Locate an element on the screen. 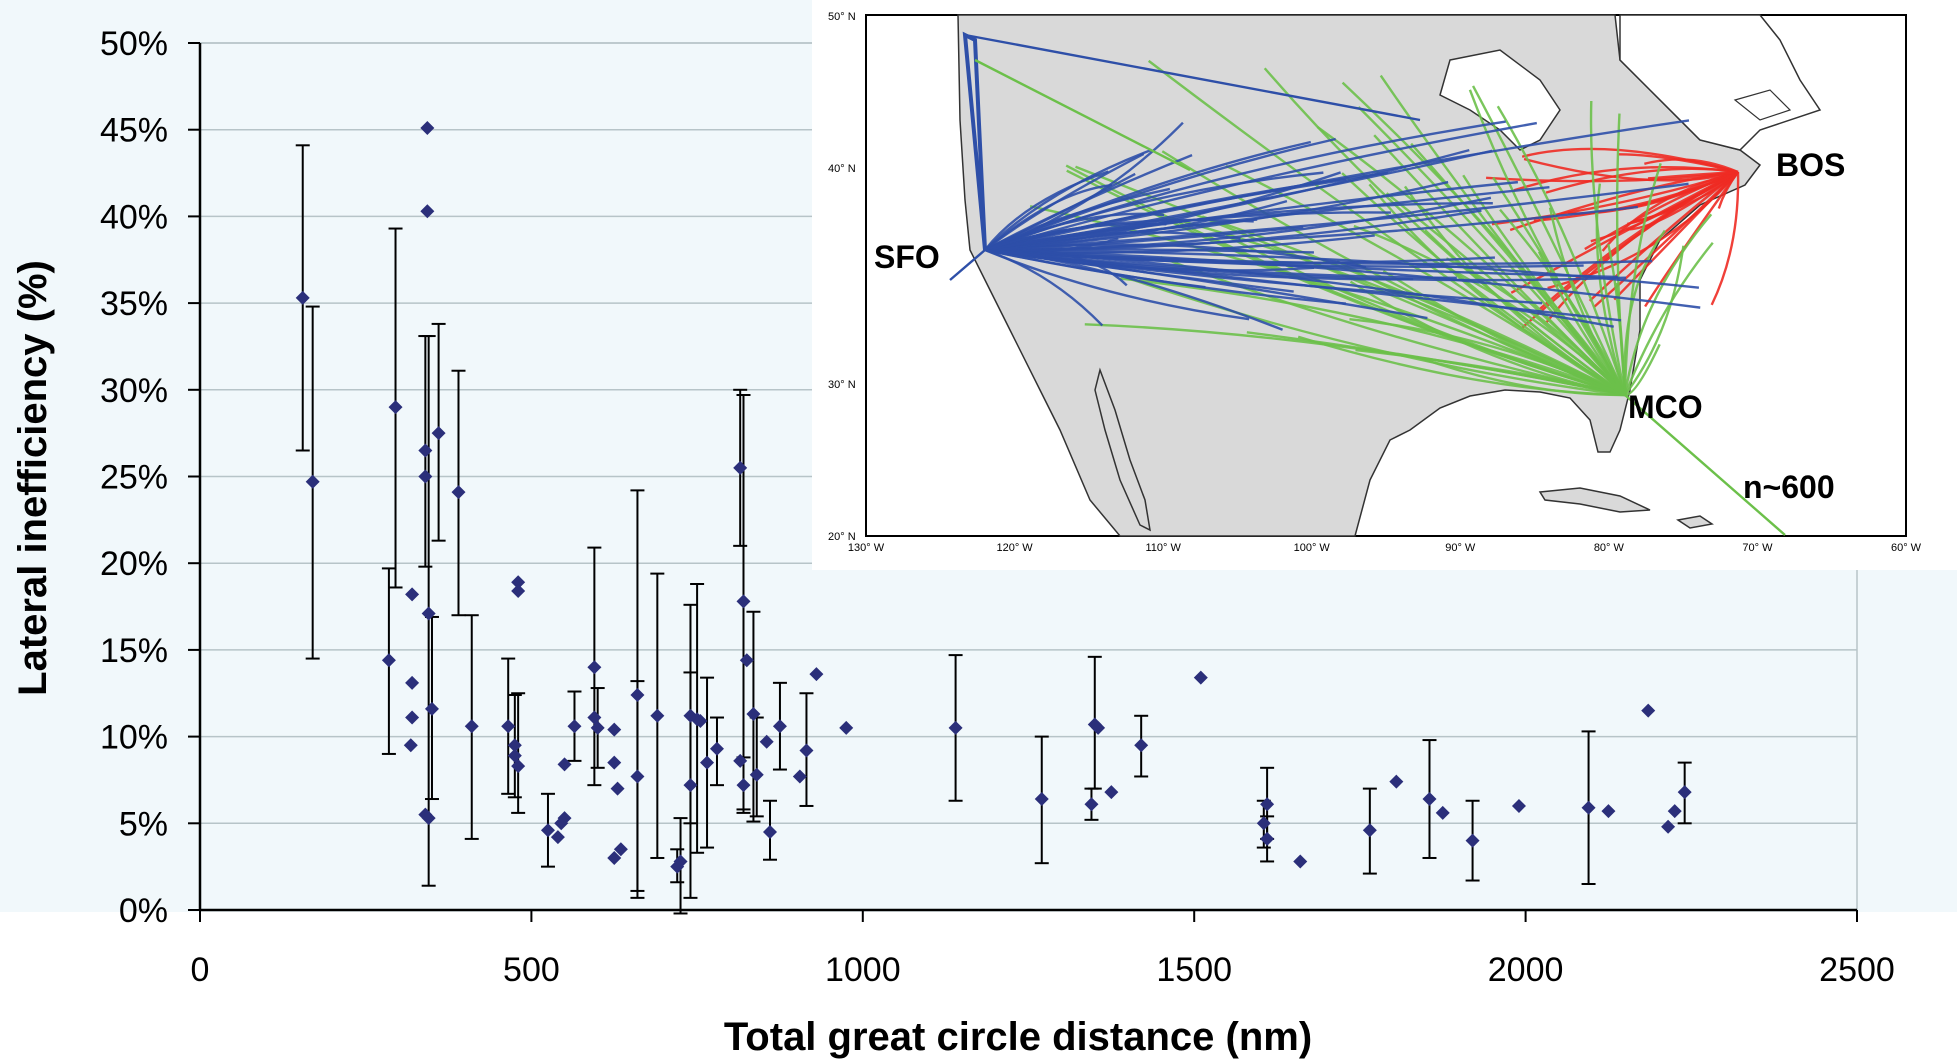 The image size is (1957, 1064). y-tick-label: 20% is located at coordinates (134, 564).